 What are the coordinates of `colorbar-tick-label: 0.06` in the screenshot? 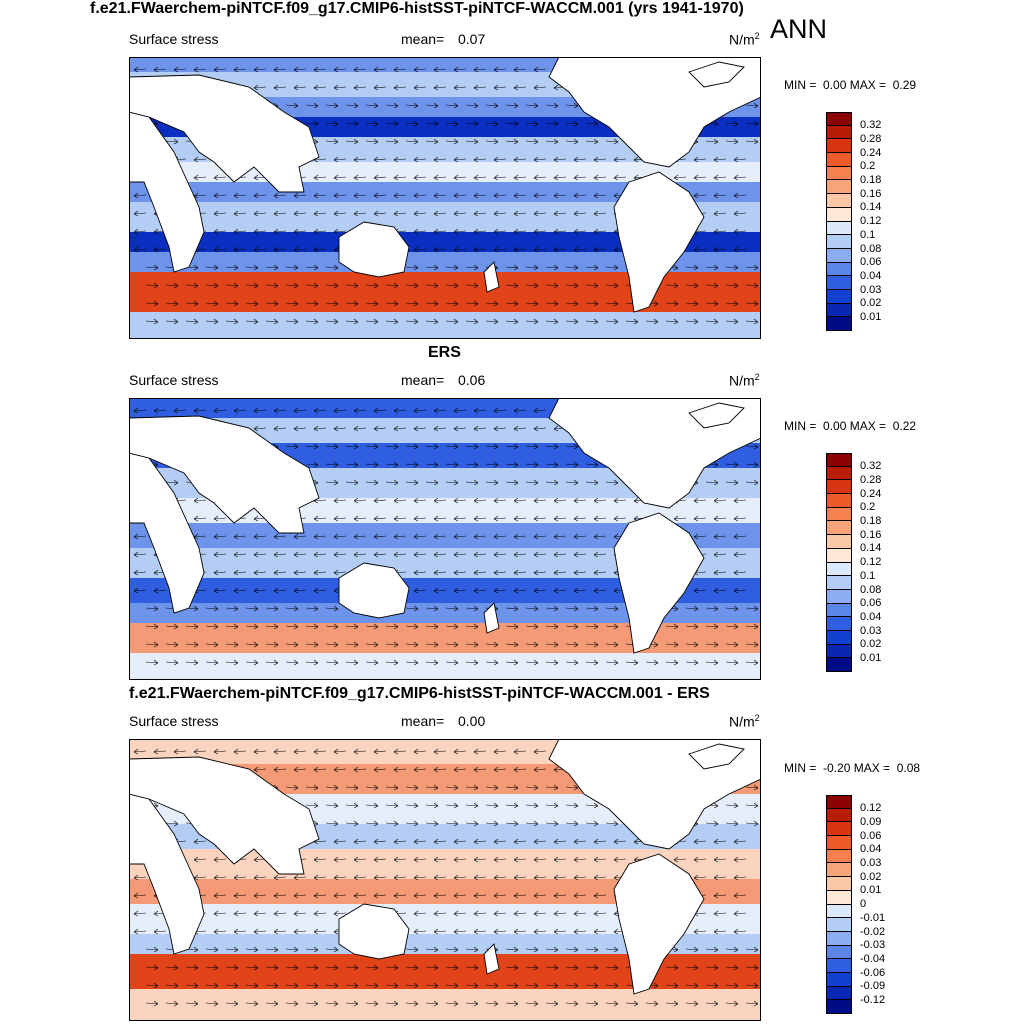 It's located at (871, 603).